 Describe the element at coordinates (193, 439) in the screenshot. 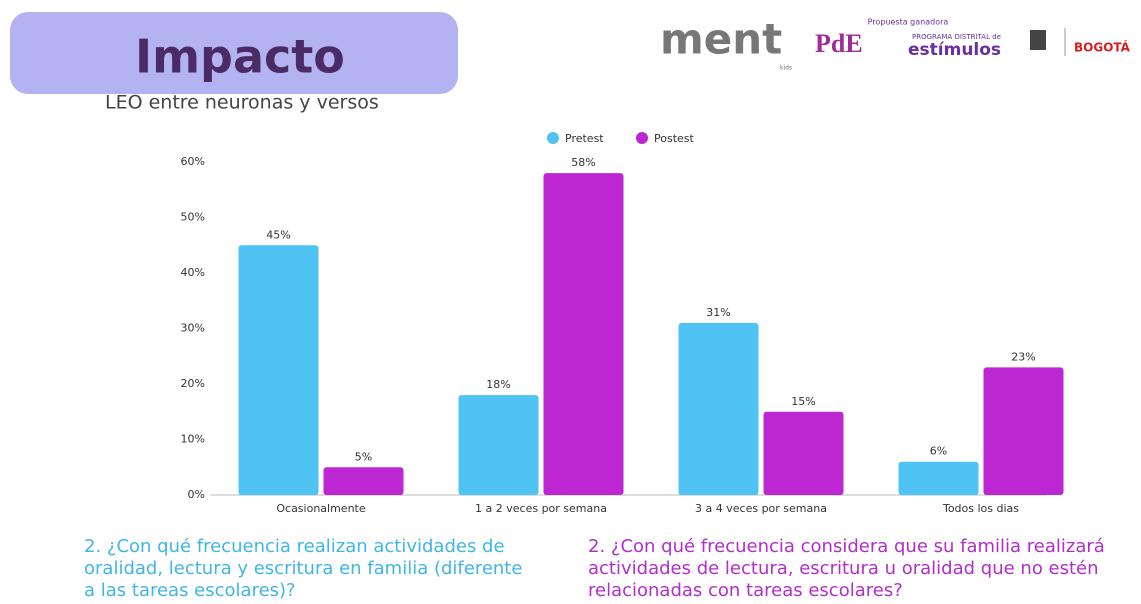

I see `y-tick-label: 10%` at that location.